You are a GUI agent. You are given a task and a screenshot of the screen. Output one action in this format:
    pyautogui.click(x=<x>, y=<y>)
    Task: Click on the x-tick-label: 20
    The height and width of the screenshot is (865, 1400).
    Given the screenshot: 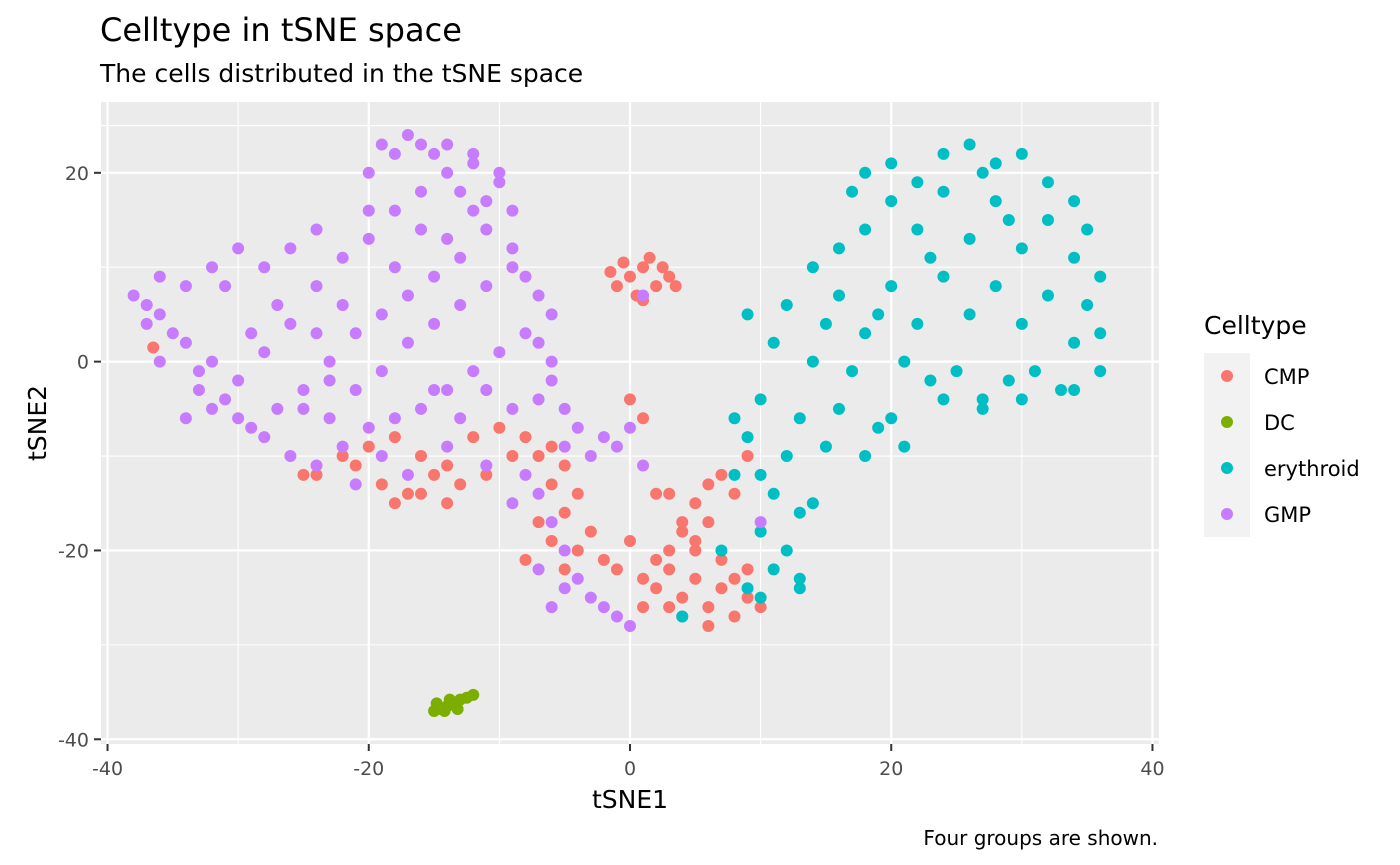 What is the action you would take?
    pyautogui.click(x=891, y=769)
    